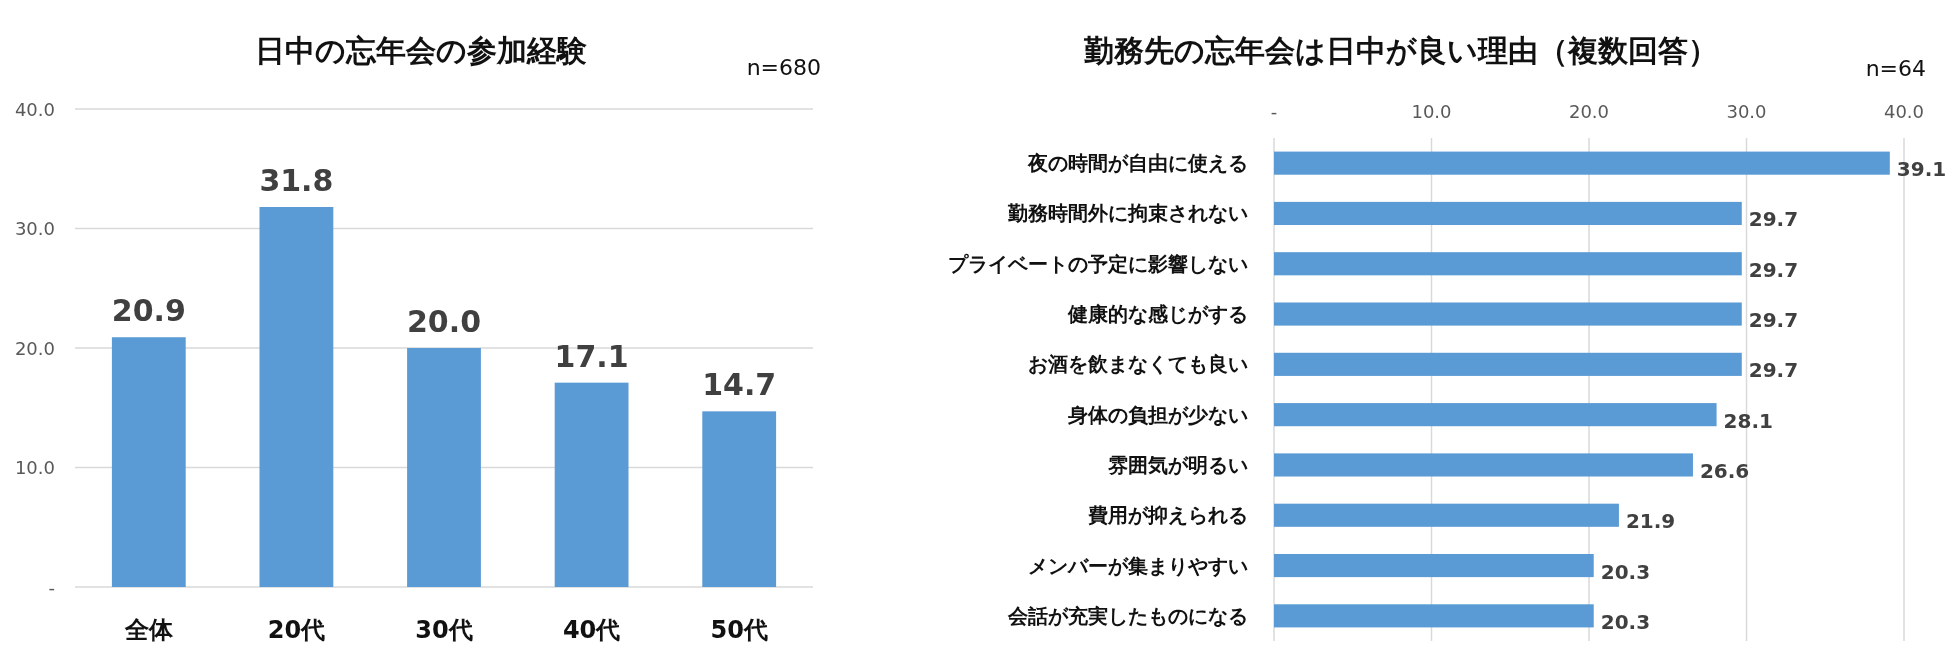 Image resolution: width=1950 pixels, height=668 pixels. Describe the element at coordinates (1904, 111) in the screenshot. I see `x-tick-label: 40.0` at that location.